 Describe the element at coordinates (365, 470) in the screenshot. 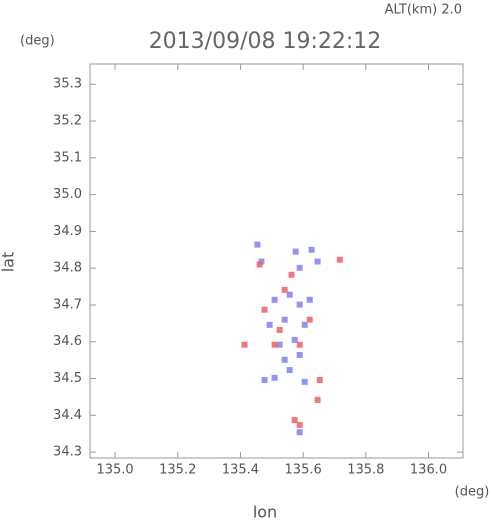

I see `x-tick-label: 135.8` at that location.